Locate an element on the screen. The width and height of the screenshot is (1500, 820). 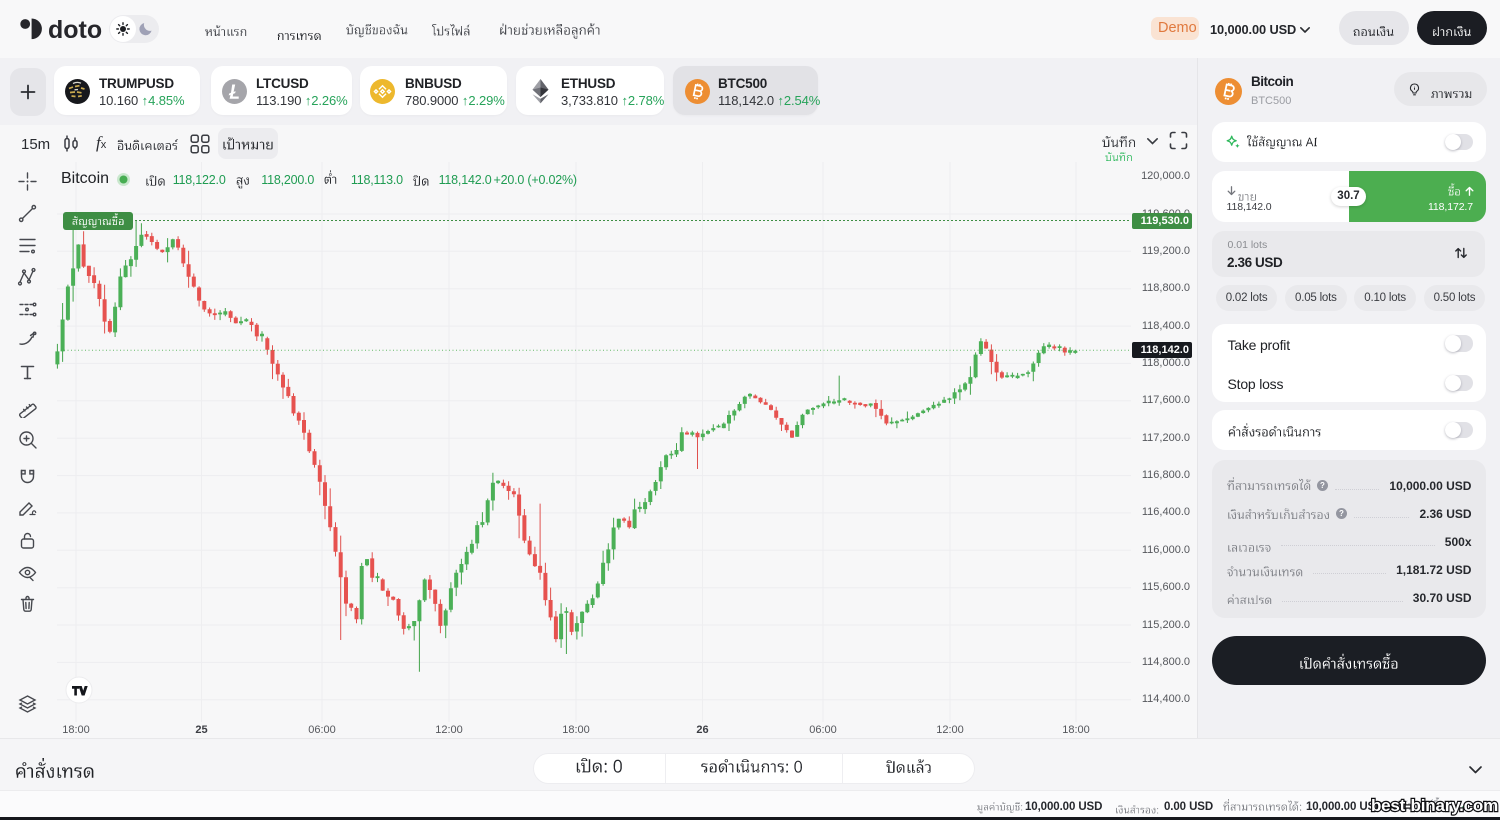
svg-text: best-binary.com is located at coordinates (1434, 805).